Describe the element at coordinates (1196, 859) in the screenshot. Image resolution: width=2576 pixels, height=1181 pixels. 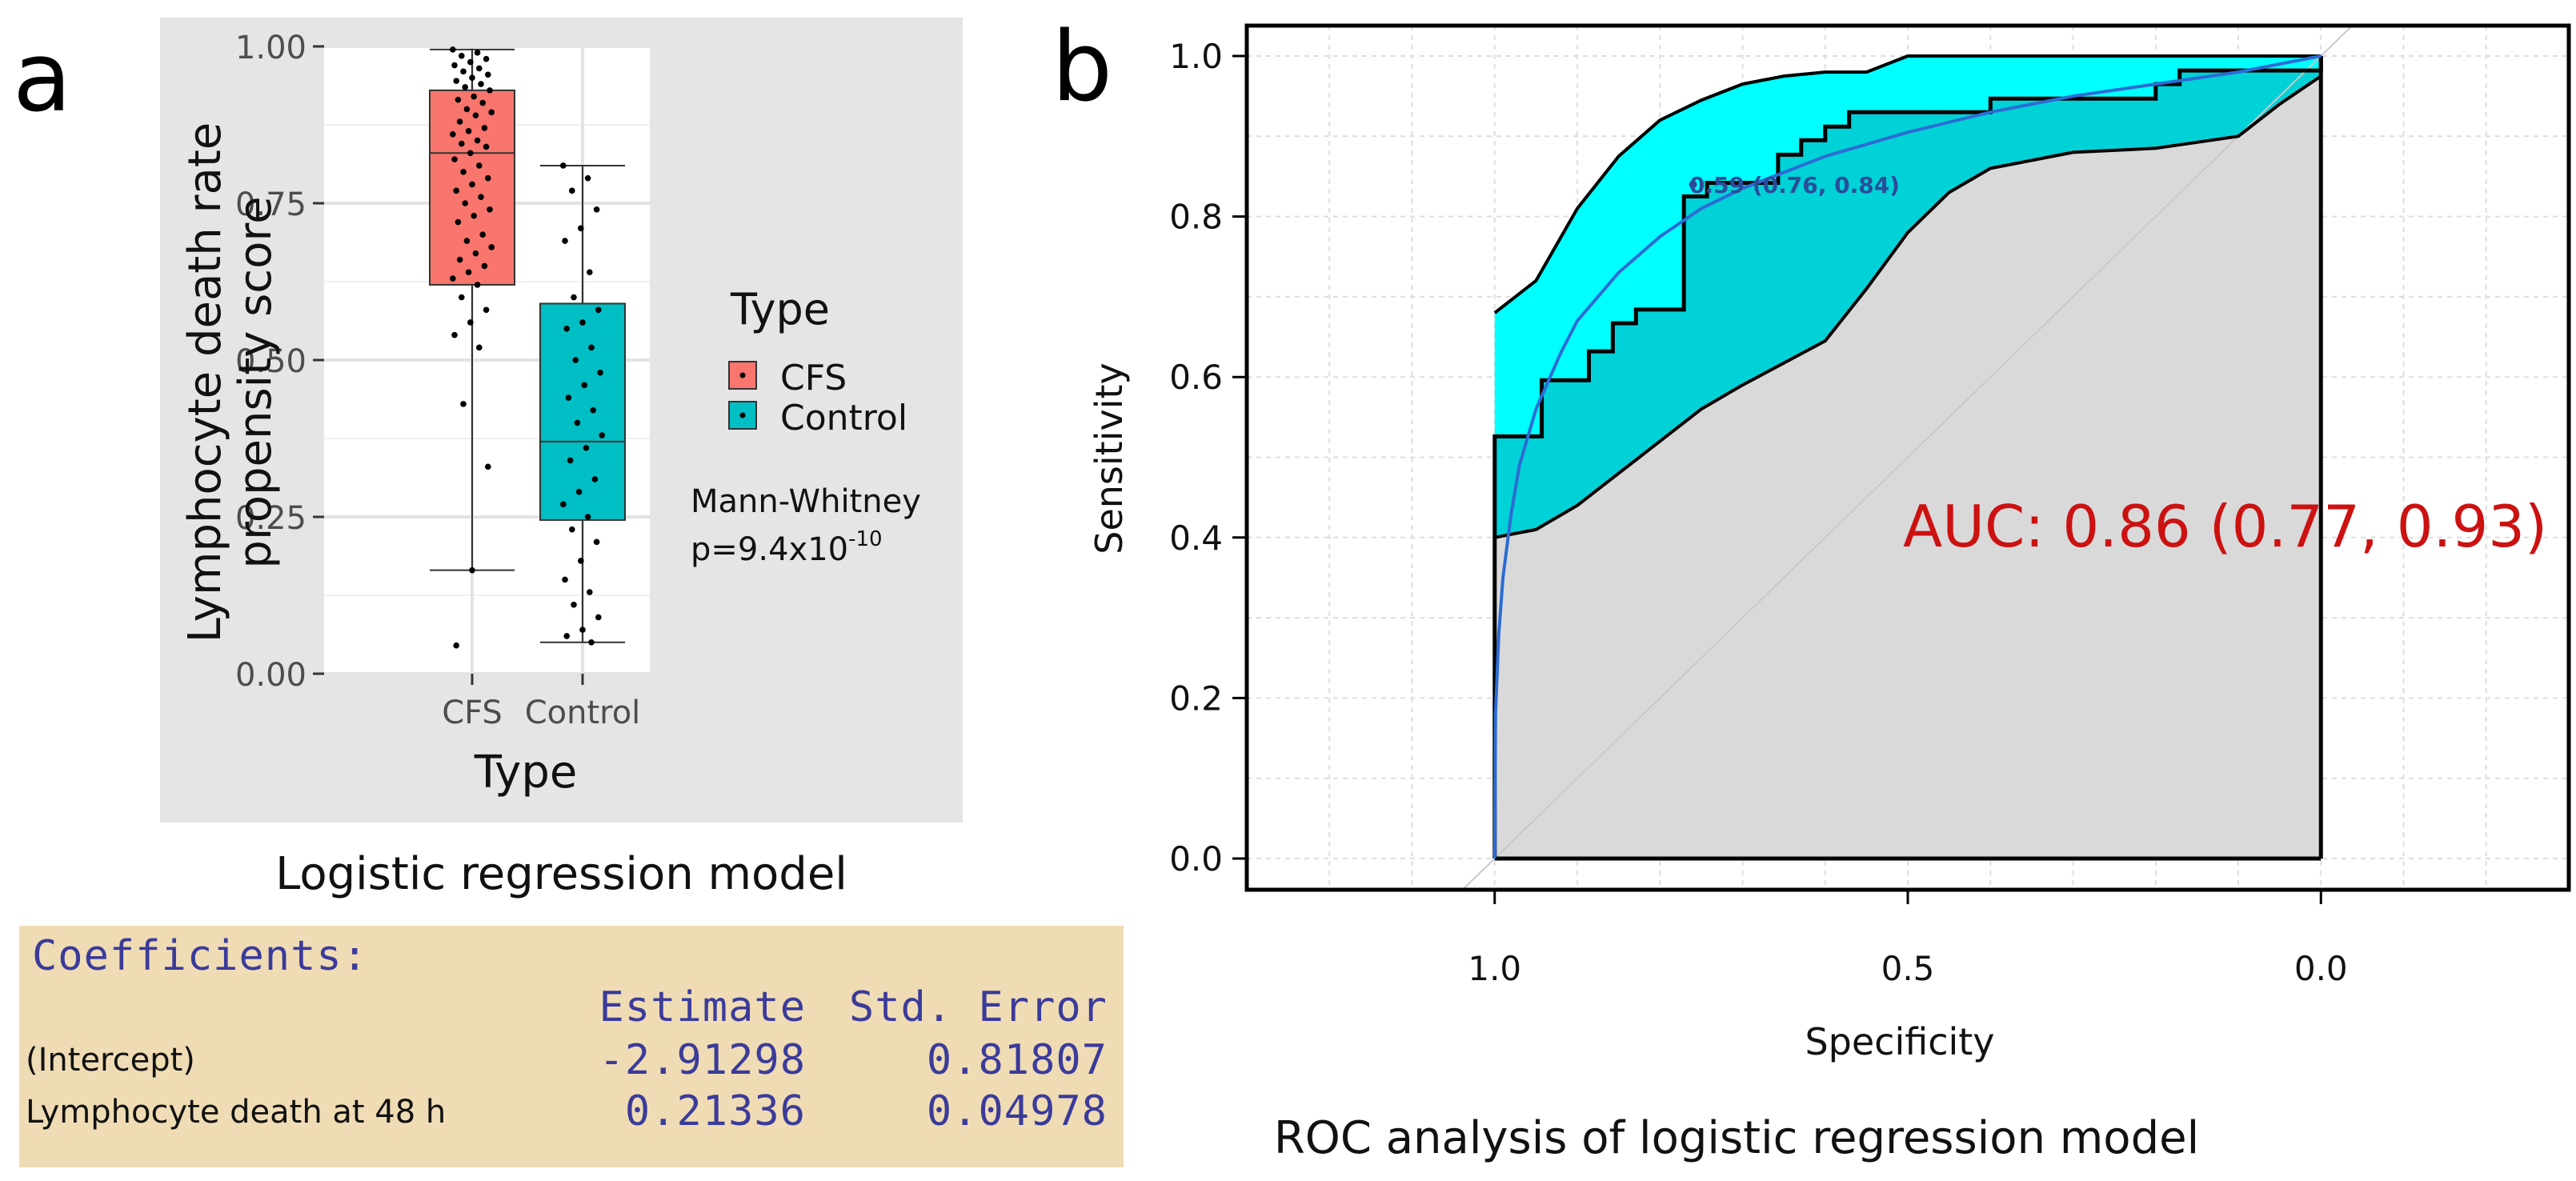
I see `roc-ytick-label: 0.0` at that location.